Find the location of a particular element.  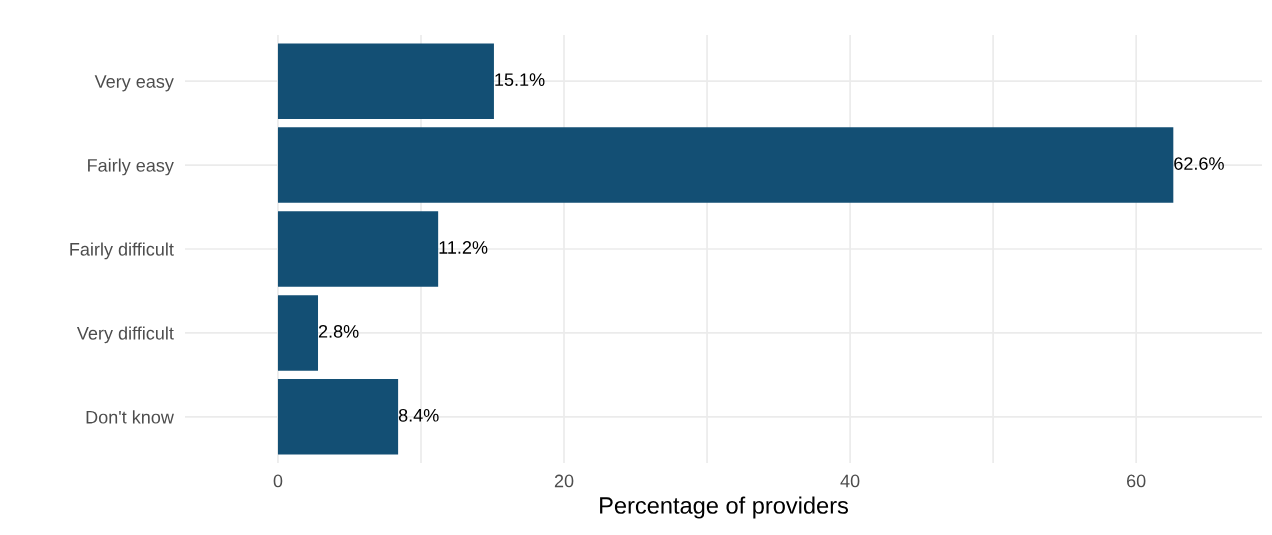

data-label: 15.1% is located at coordinates (520, 79).